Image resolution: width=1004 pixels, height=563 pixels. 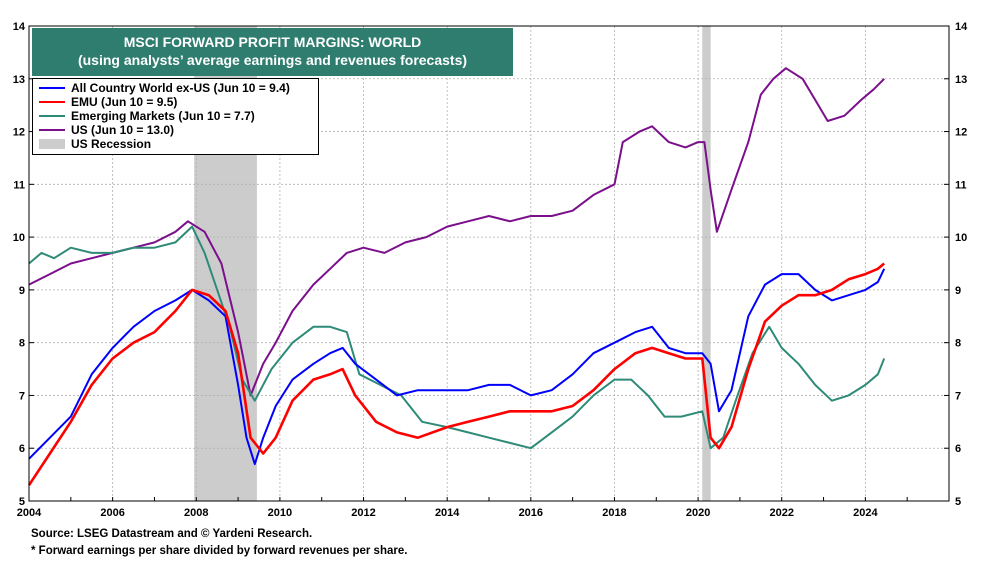 I want to click on legend-label-recession: US Recession, so click(x=111, y=144).